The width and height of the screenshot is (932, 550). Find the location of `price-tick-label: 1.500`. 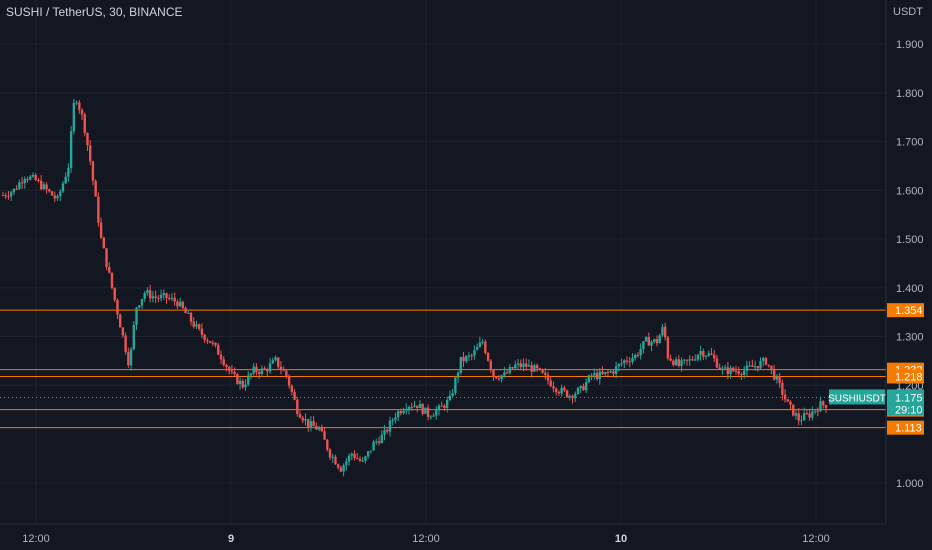

price-tick-label: 1.500 is located at coordinates (910, 240).